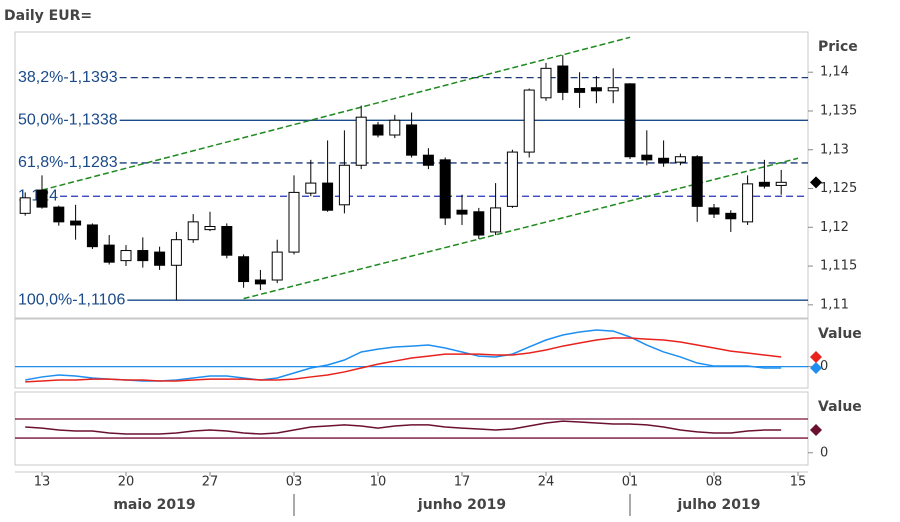 Image resolution: width=900 pixels, height=522 pixels. What do you see at coordinates (834, 304) in the screenshot?
I see `y-tick-label: 1,11` at bounding box center [834, 304].